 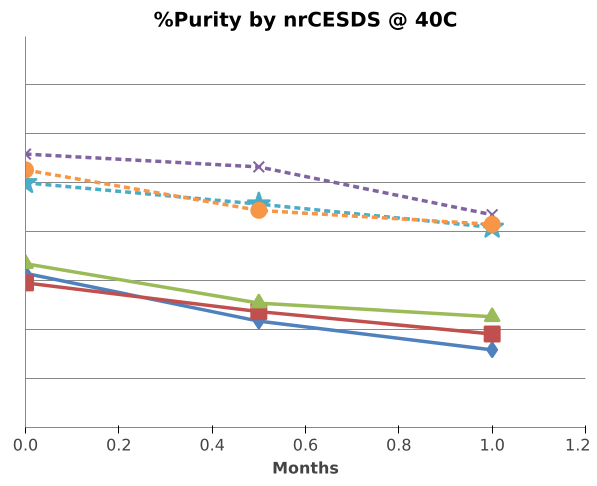 I want to click on chart-title: %Purity by nrCESDS @ 40C, so click(x=306, y=20).